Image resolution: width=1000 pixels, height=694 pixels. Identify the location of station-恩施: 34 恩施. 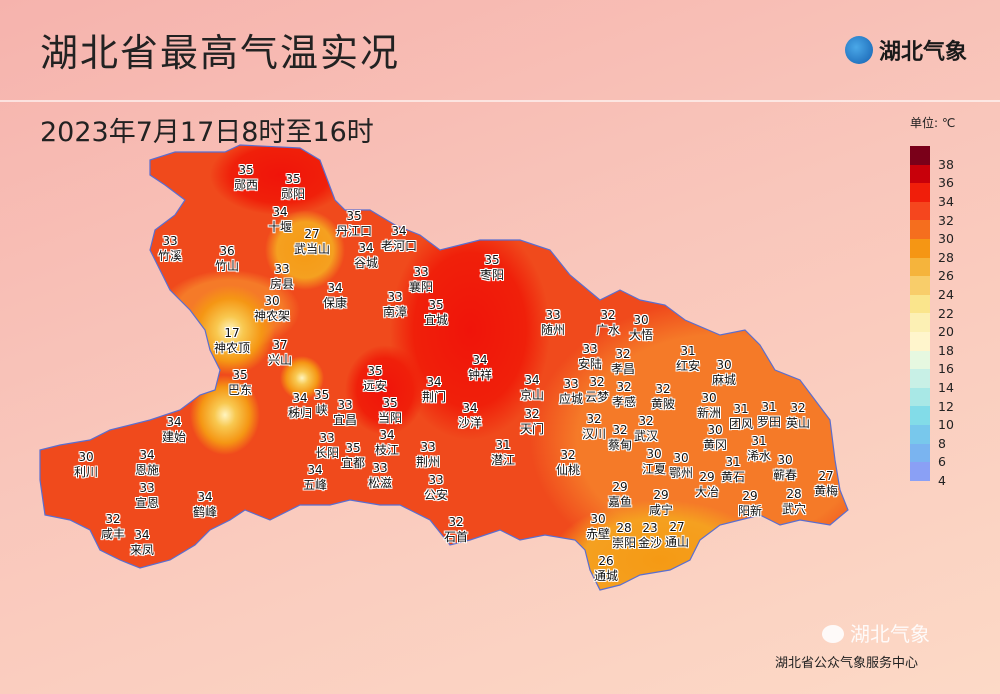
(147, 463).